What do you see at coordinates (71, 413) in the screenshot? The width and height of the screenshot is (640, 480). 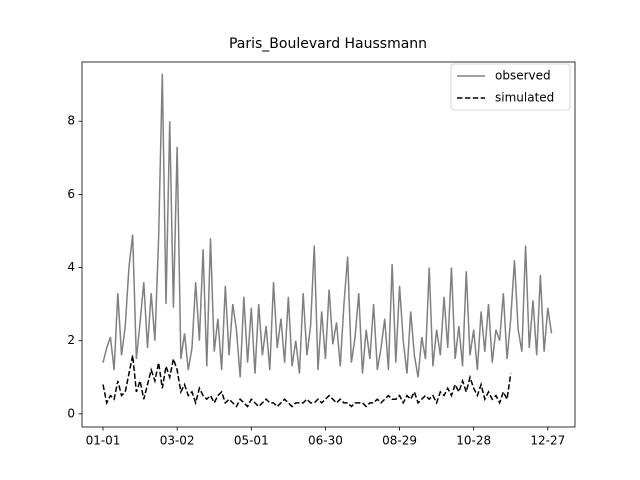 I see `y-tick-label: 0` at bounding box center [71, 413].